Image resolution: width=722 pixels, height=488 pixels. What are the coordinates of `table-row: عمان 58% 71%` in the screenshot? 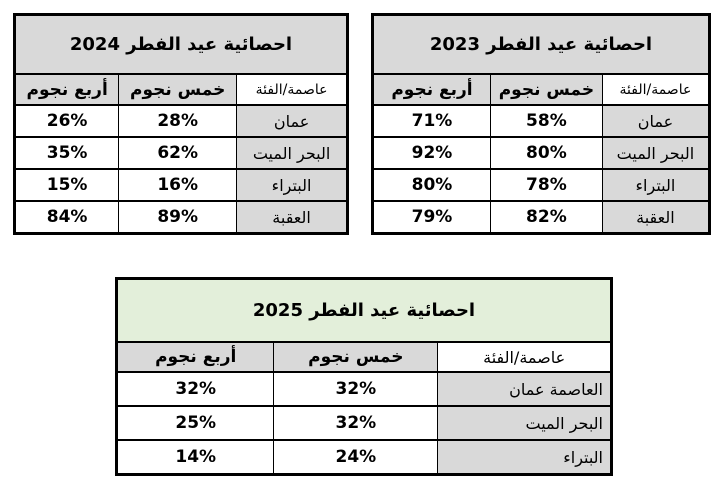 It's located at (541, 121).